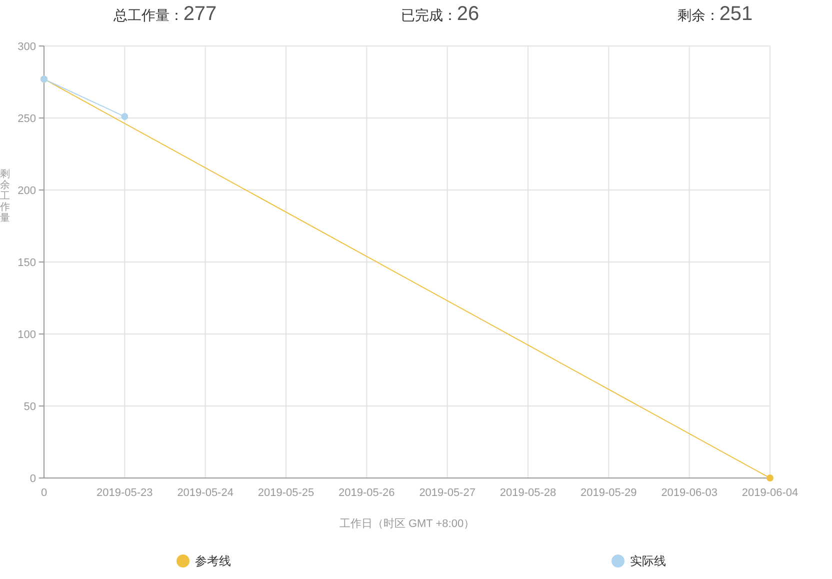  I want to click on x-tick-label: 2019-05-27, so click(447, 493).